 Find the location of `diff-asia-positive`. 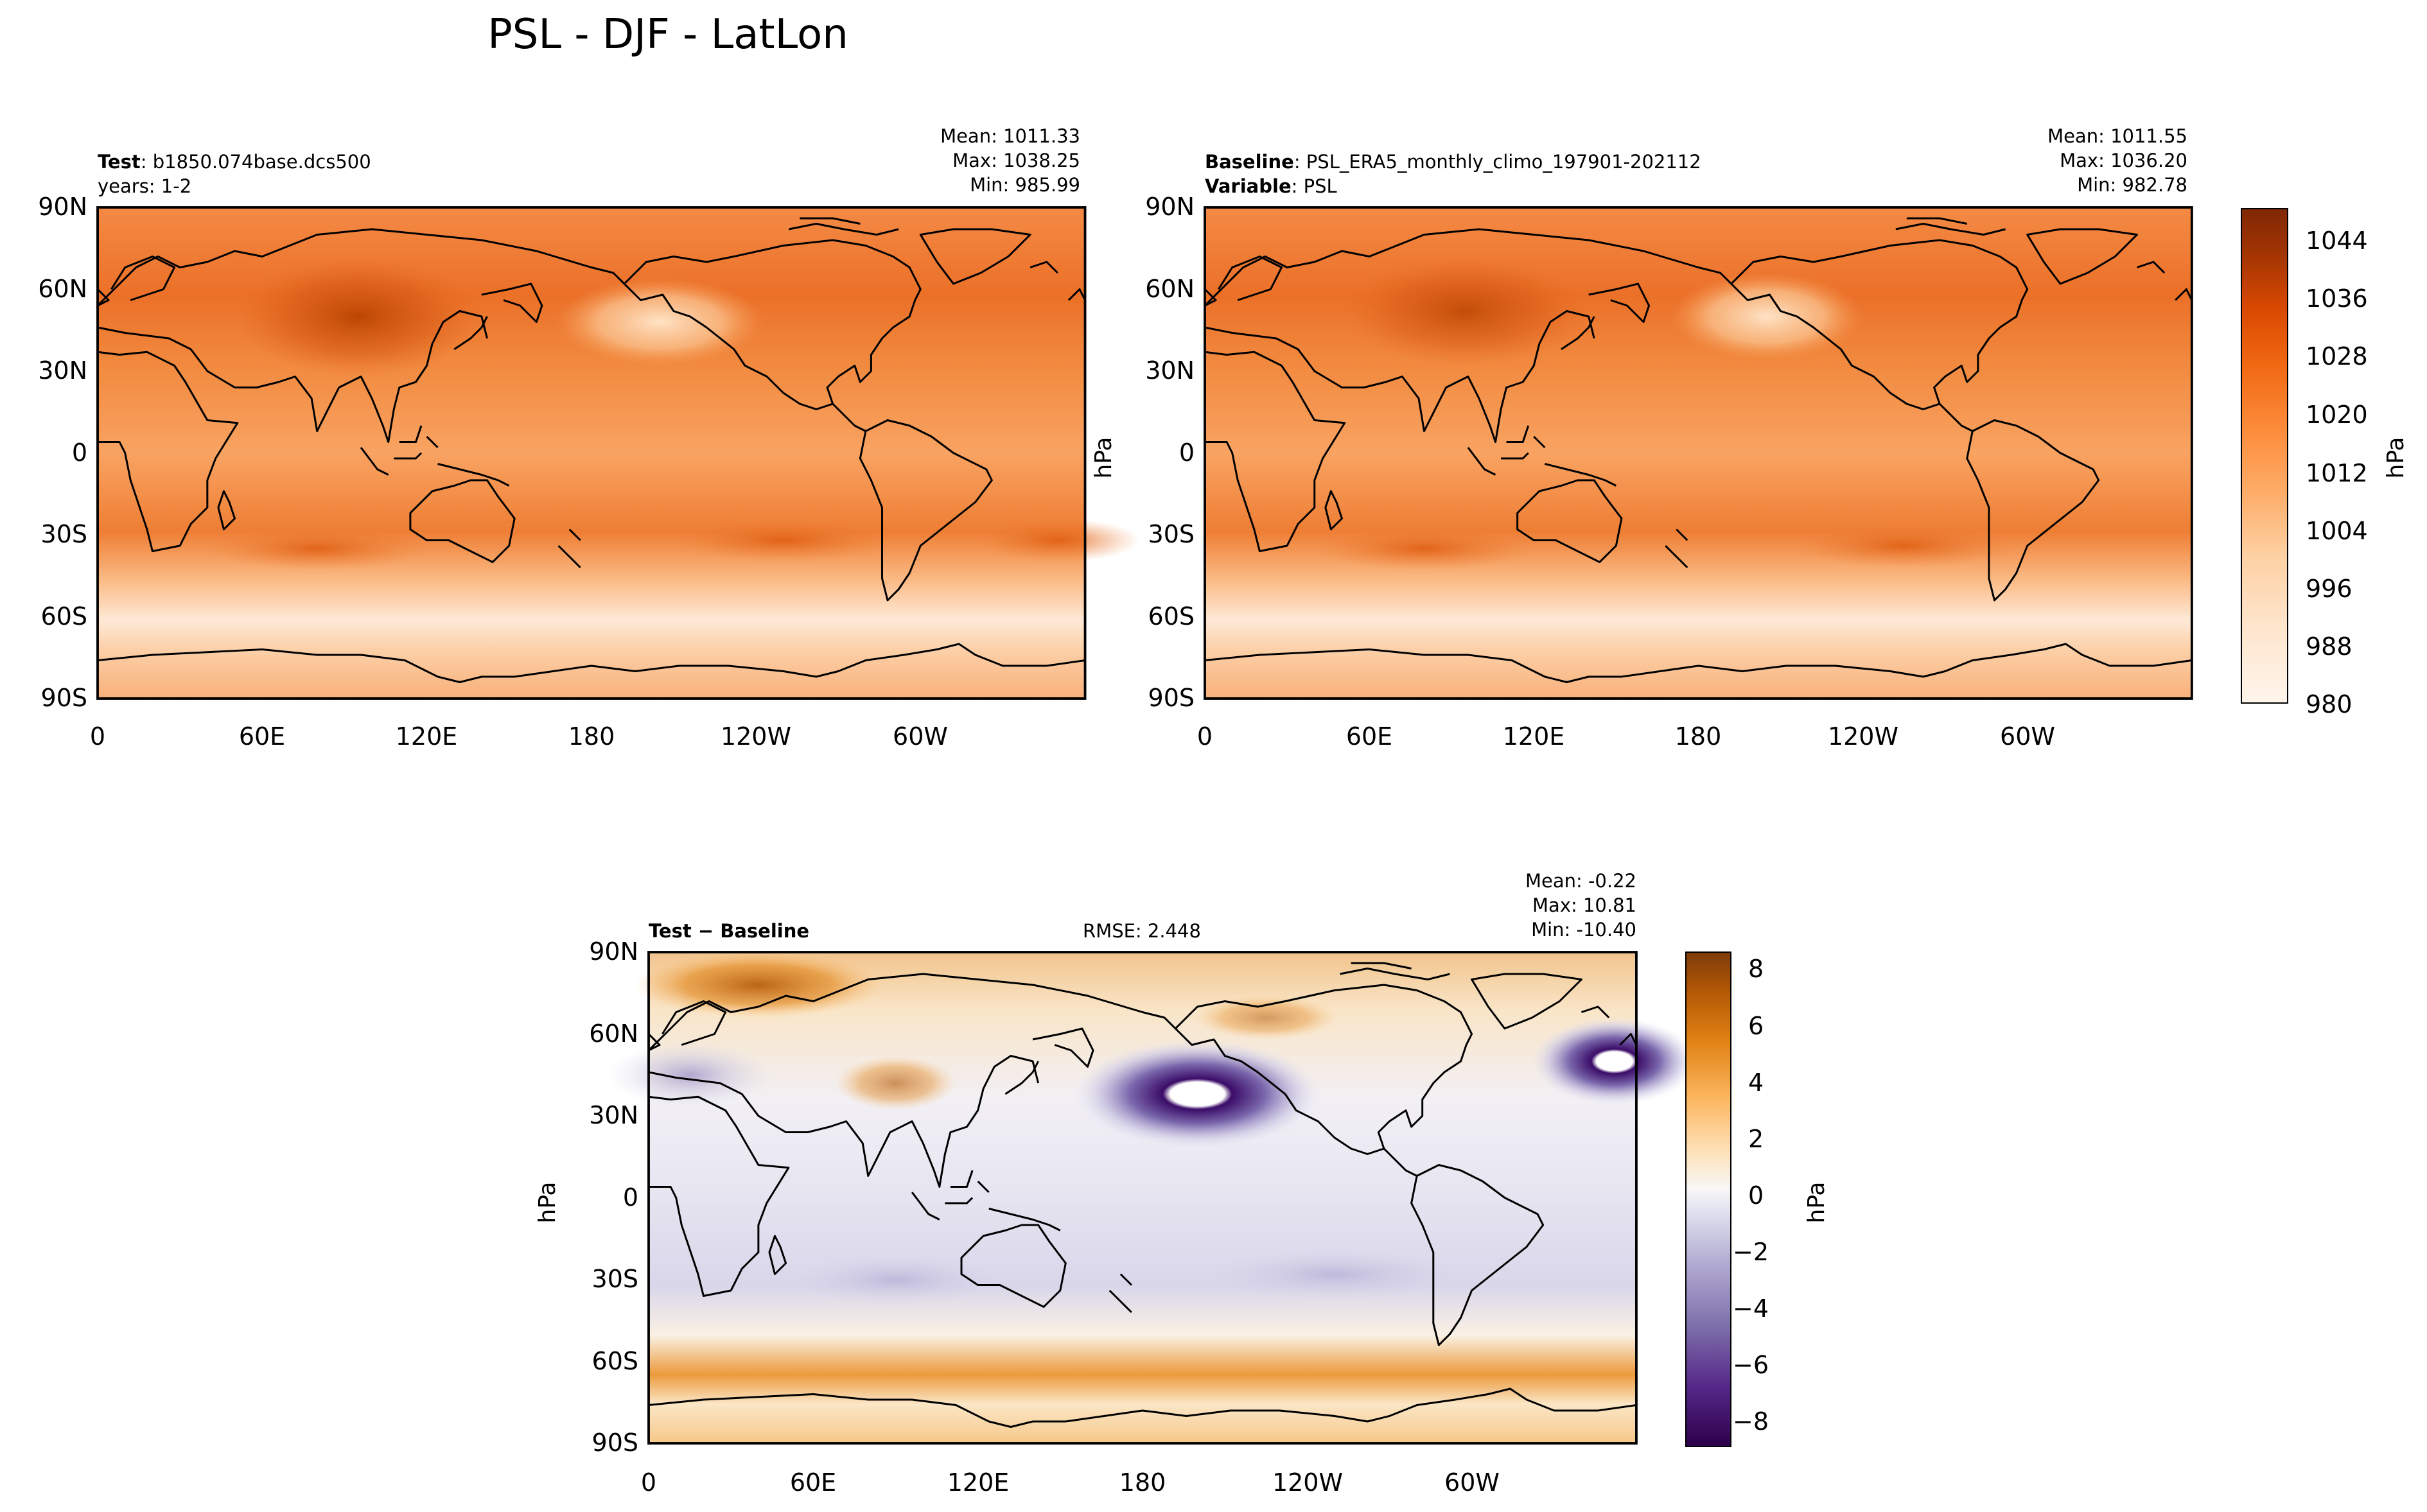

diff-asia-positive is located at coordinates (895, 1083).